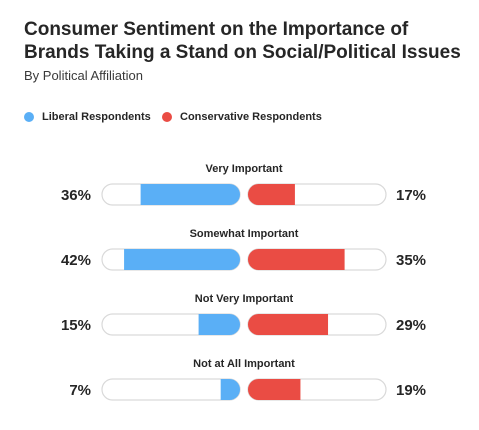 The image size is (479, 430). Describe the element at coordinates (288, 324) in the screenshot. I see `conservative-bar-not-very-important` at that location.